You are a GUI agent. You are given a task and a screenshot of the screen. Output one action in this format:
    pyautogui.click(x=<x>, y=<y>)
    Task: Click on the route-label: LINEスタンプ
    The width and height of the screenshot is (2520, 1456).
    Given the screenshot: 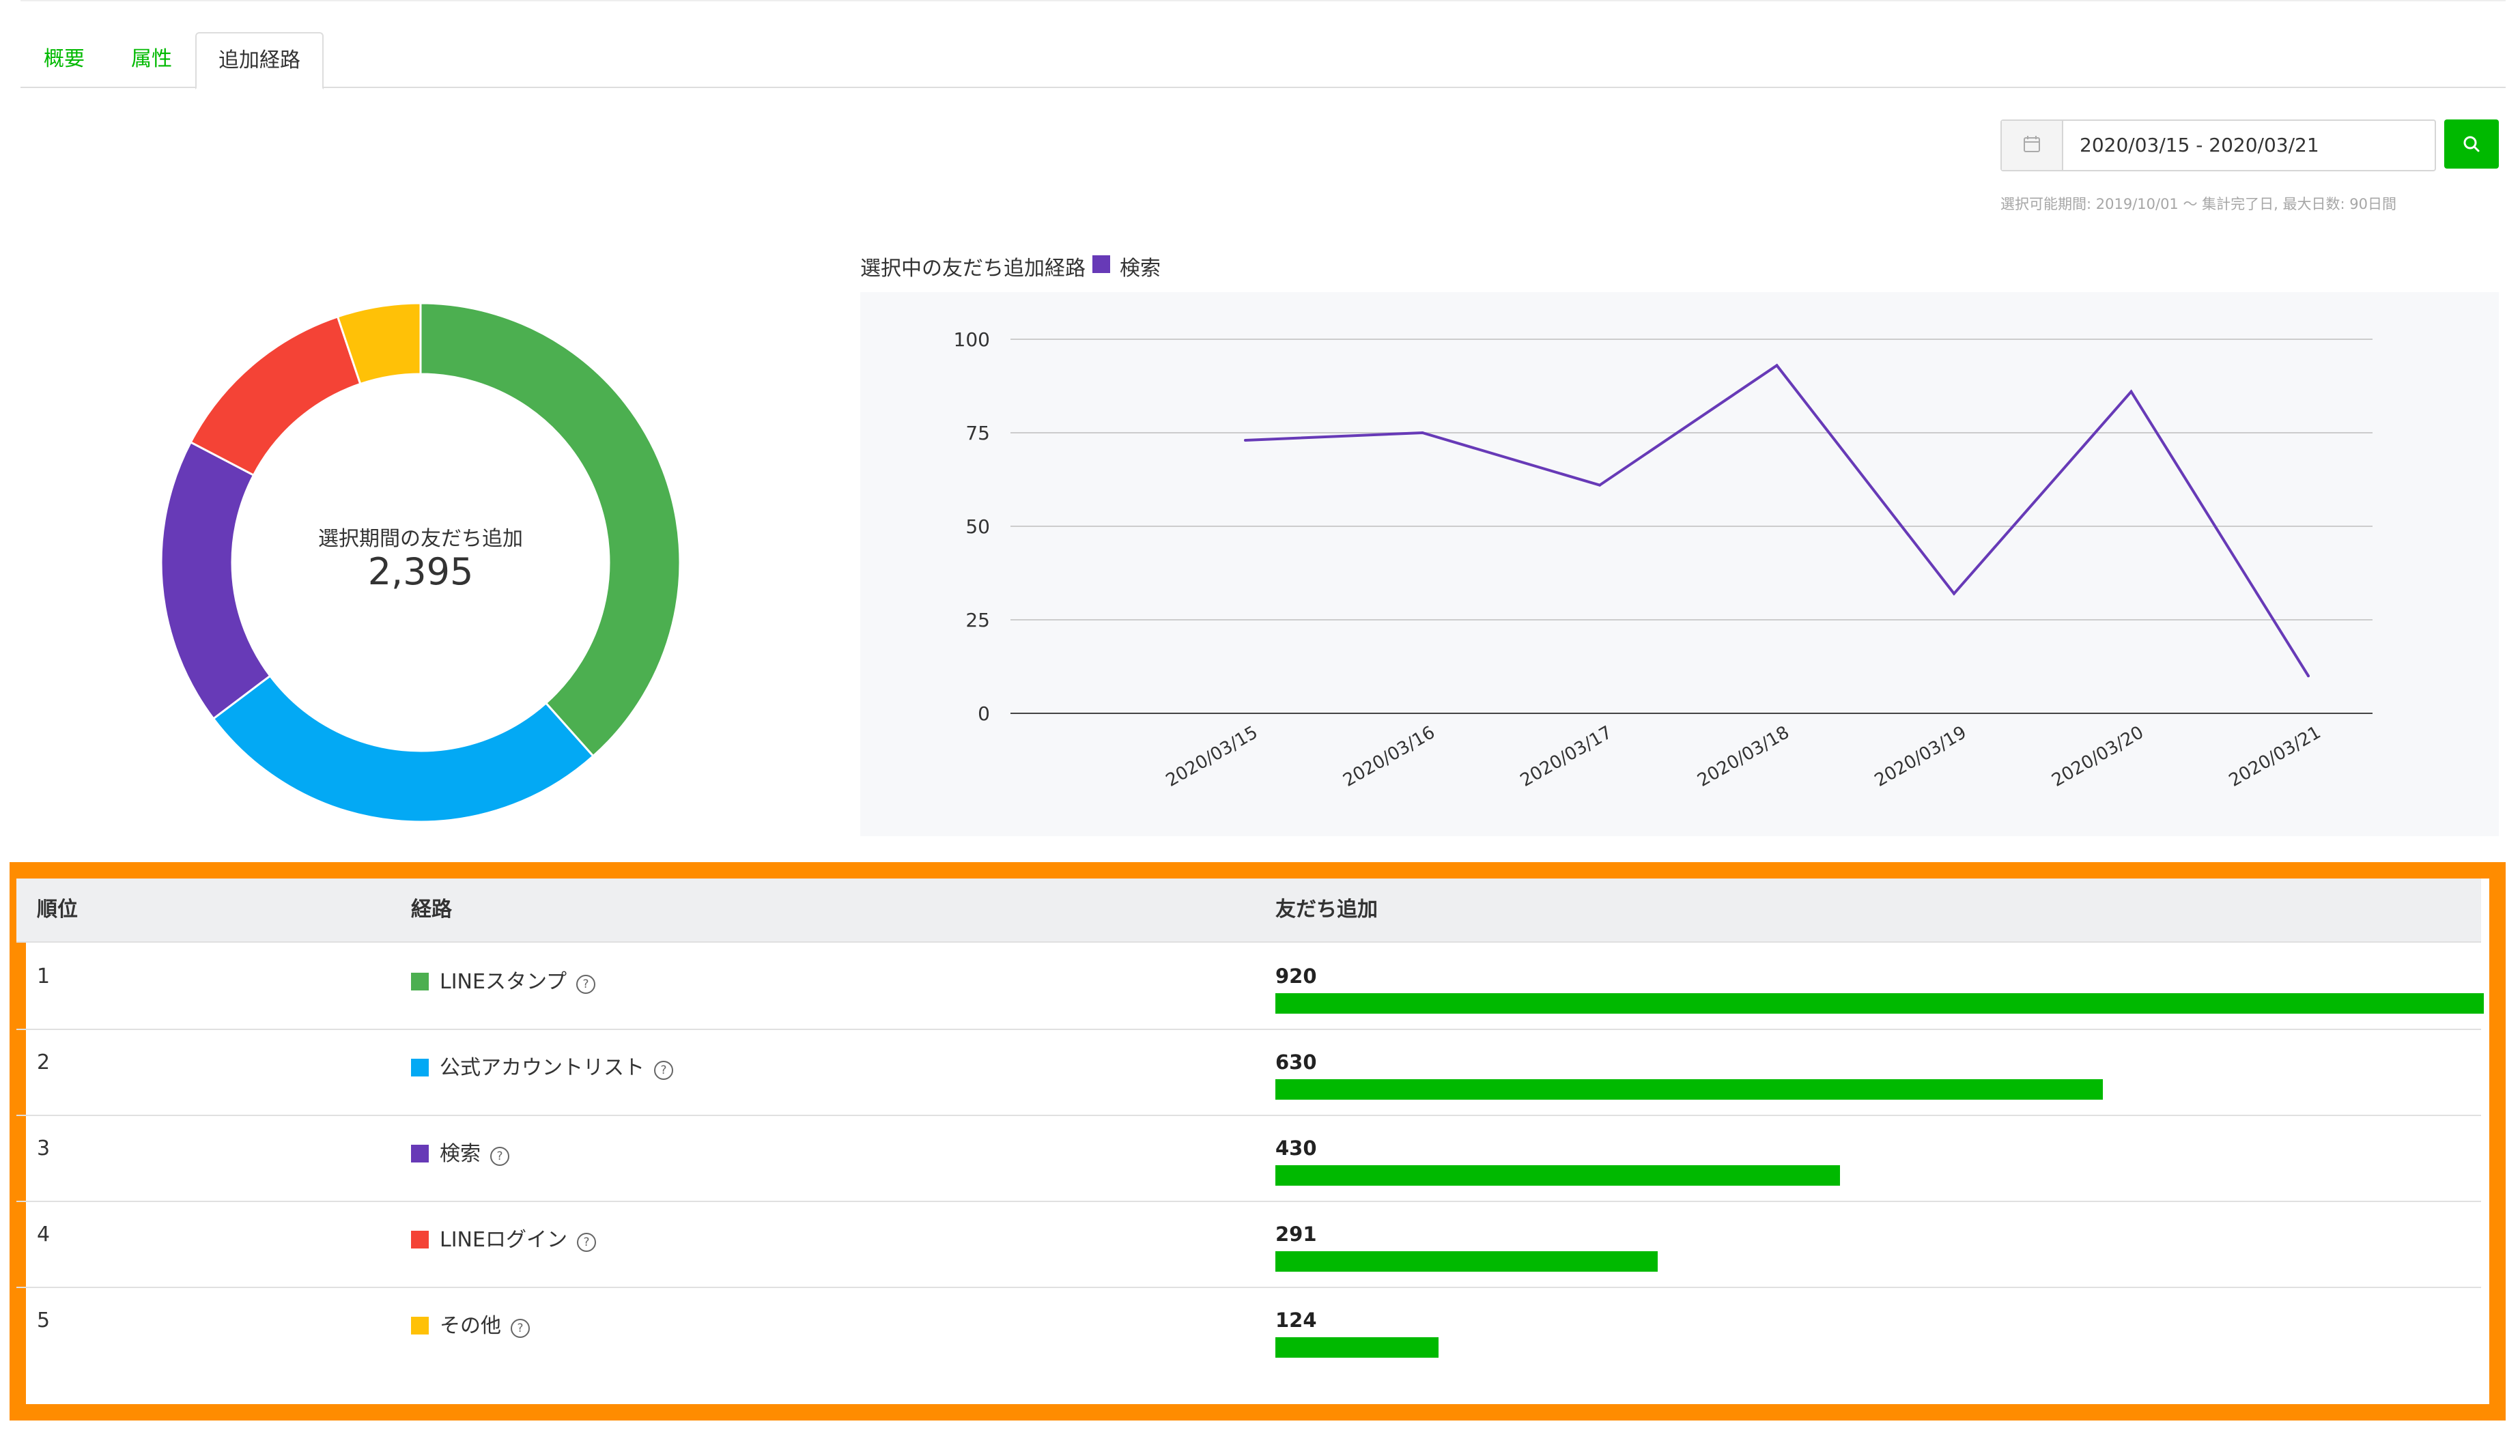 What is the action you would take?
    pyautogui.click(x=503, y=982)
    